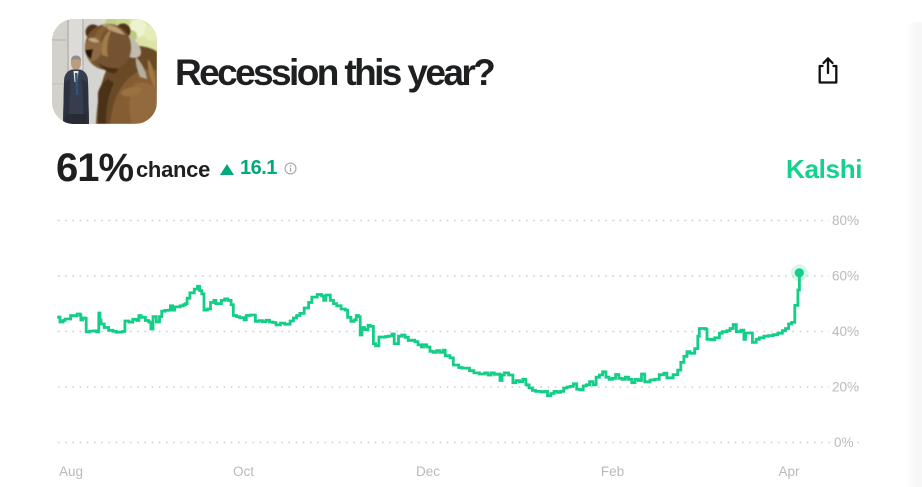  Describe the element at coordinates (845, 387) in the screenshot. I see `svg-text: 20%` at that location.